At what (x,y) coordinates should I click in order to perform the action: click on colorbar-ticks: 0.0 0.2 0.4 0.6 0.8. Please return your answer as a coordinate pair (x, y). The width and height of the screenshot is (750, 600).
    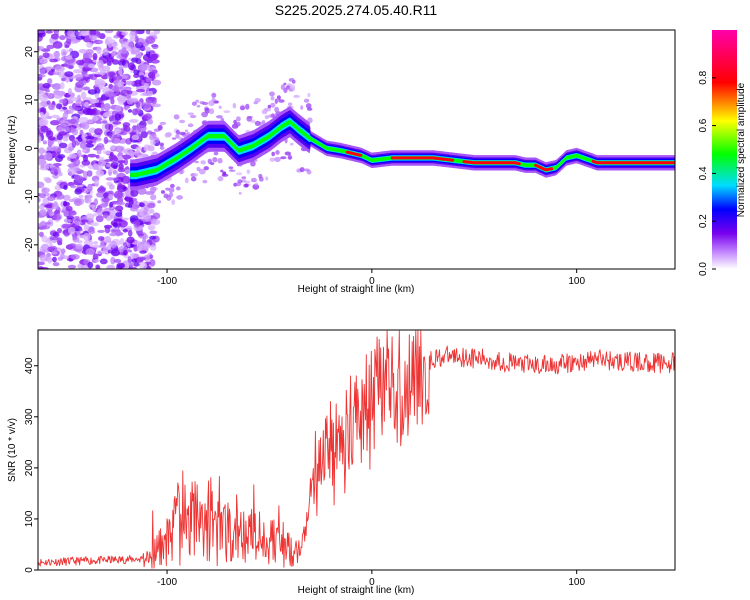
    Looking at the image, I should click on (707, 173).